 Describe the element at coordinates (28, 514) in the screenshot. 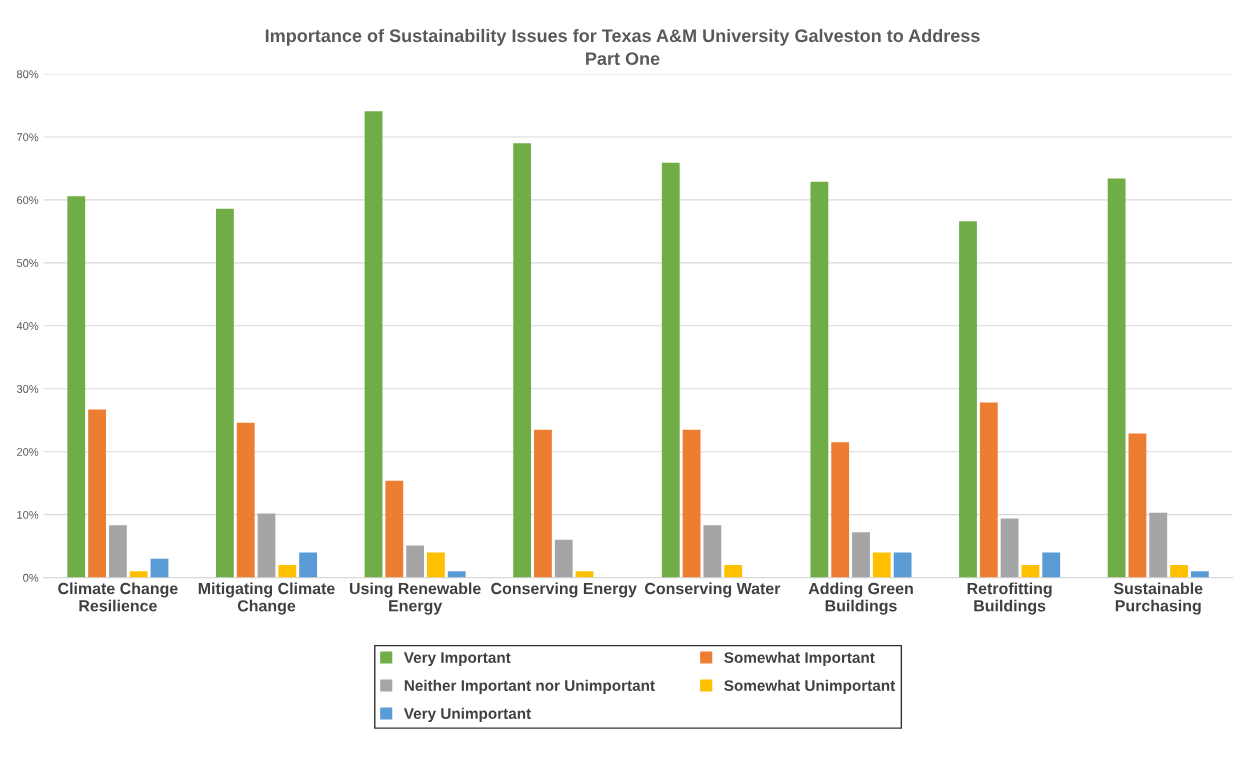

I see `y-tick-label: 10%` at that location.